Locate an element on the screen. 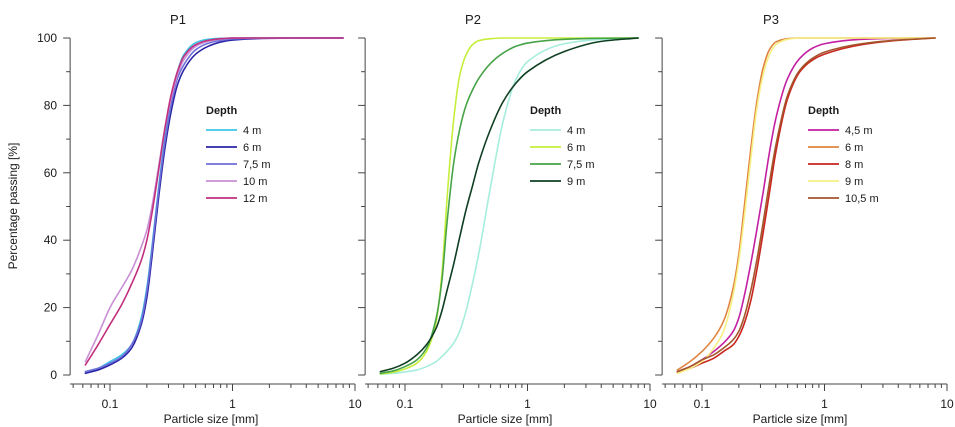 The width and height of the screenshot is (955, 427). panel-title: P3 is located at coordinates (771, 19).